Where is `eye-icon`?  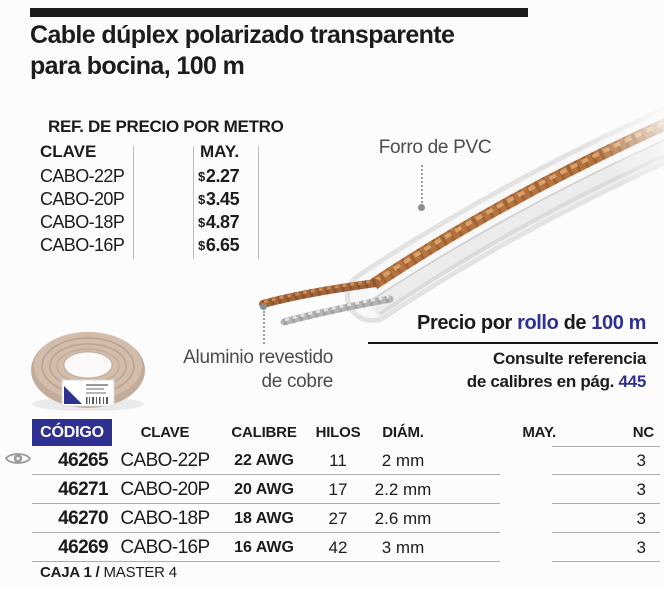 eye-icon is located at coordinates (18, 458).